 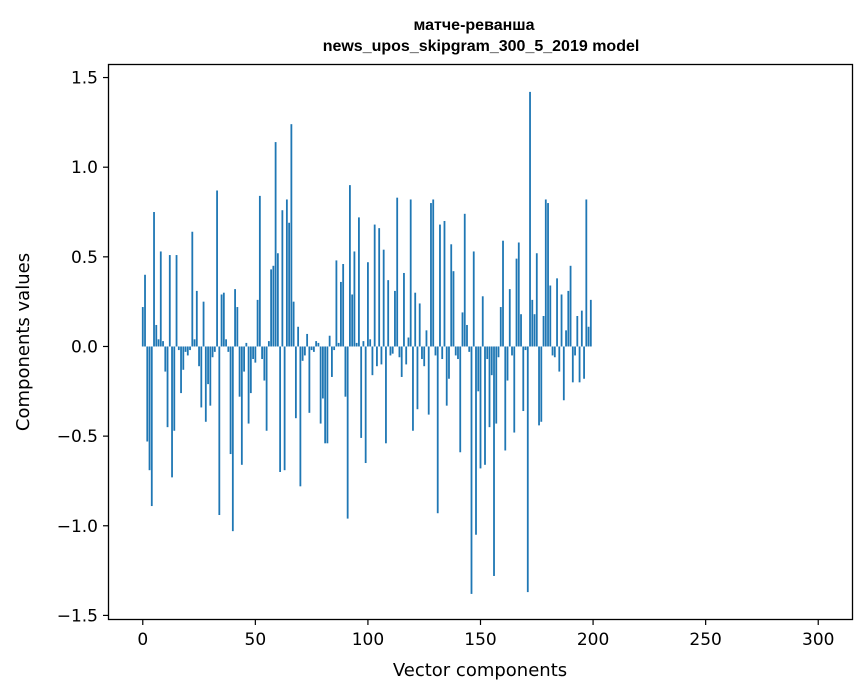 I want to click on y-tick-label: 0.0, so click(x=84, y=347).